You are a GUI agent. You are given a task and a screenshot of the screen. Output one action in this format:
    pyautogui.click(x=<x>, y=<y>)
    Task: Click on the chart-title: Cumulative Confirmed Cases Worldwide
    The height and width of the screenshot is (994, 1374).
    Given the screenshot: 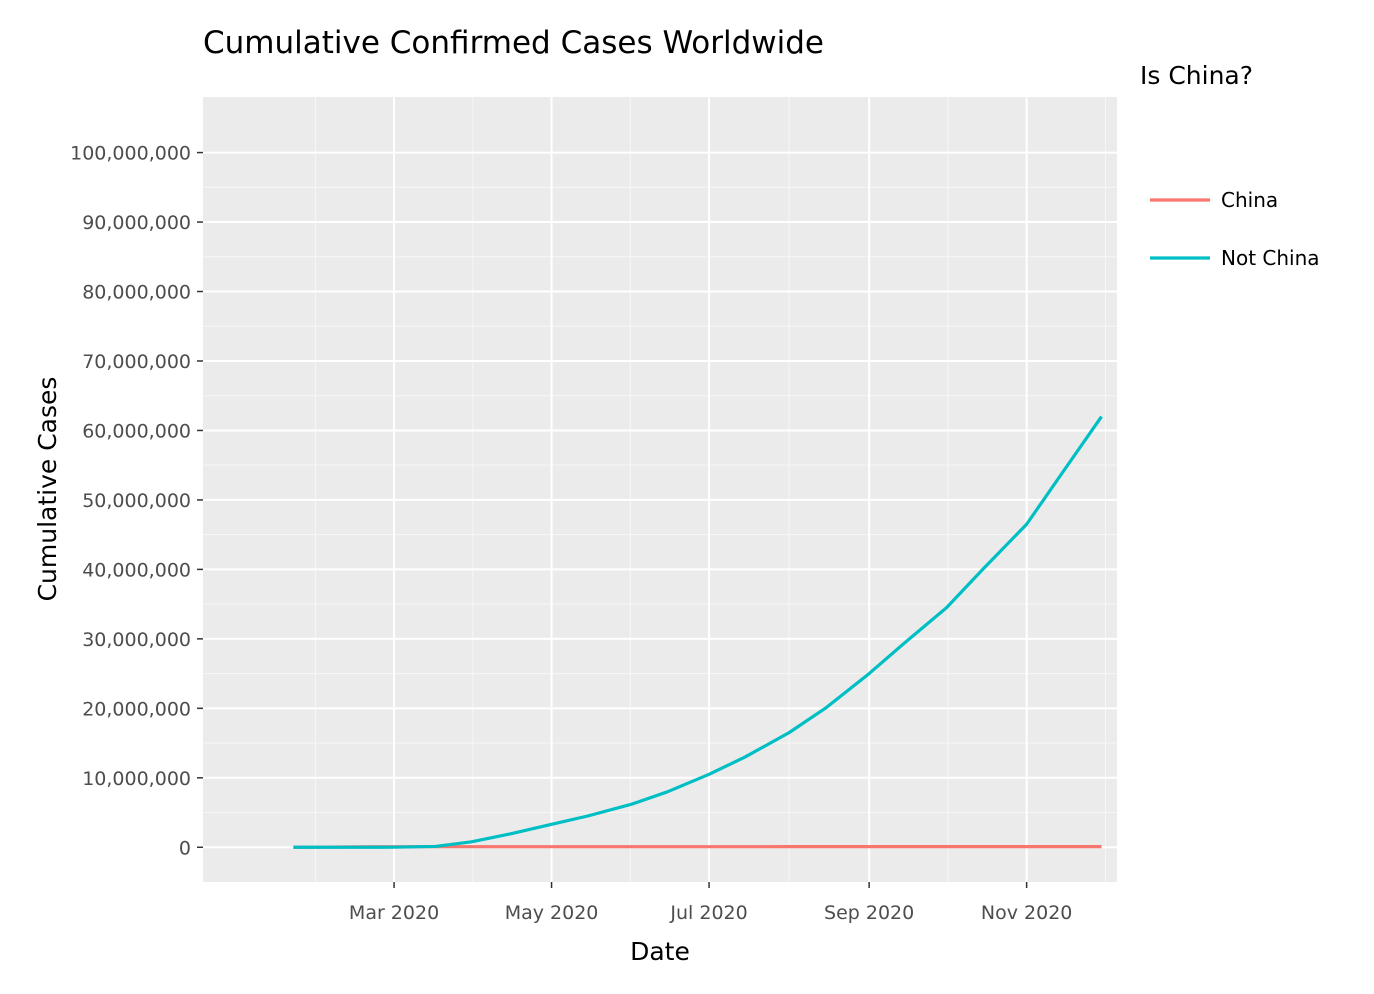 What is the action you would take?
    pyautogui.click(x=513, y=43)
    